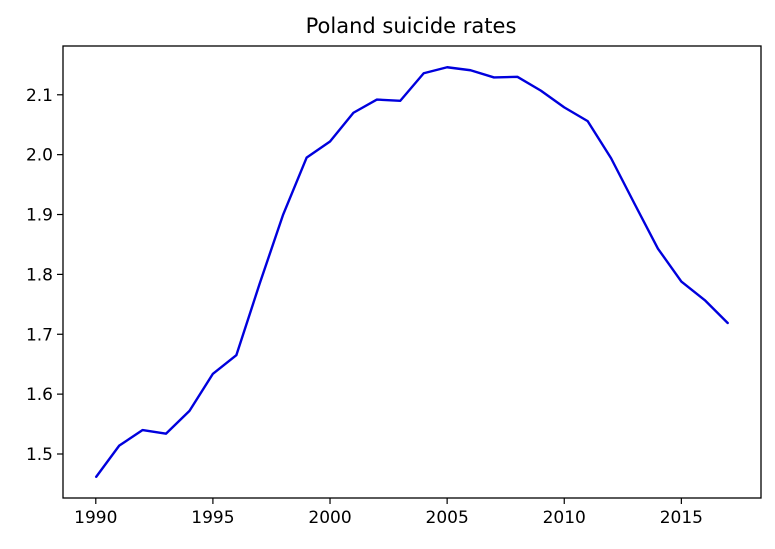  Describe the element at coordinates (39, 96) in the screenshot. I see `y-tick-label: 2.1` at that location.